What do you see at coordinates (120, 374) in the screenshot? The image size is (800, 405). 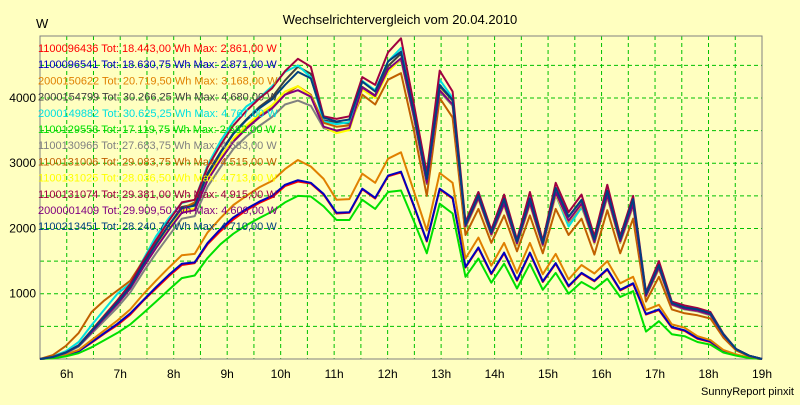 I see `x-tick-label: 7h` at bounding box center [120, 374].